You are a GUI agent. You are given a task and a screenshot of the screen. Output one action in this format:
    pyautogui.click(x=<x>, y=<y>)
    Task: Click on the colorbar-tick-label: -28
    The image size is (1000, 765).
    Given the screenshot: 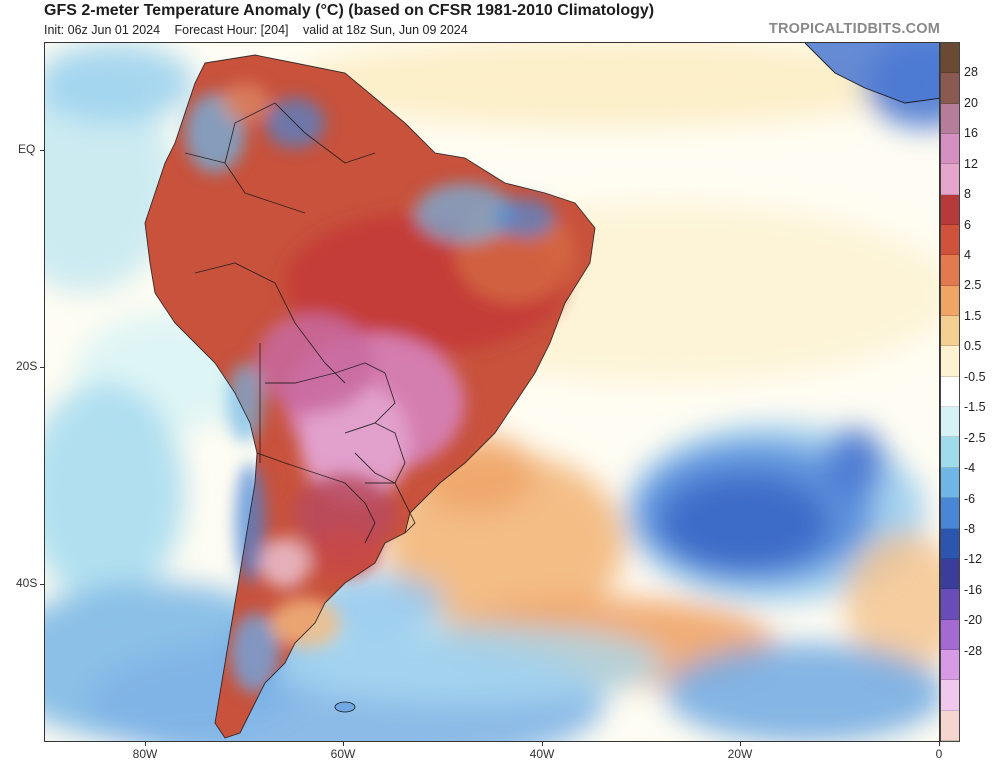 What is the action you would take?
    pyautogui.click(x=973, y=650)
    